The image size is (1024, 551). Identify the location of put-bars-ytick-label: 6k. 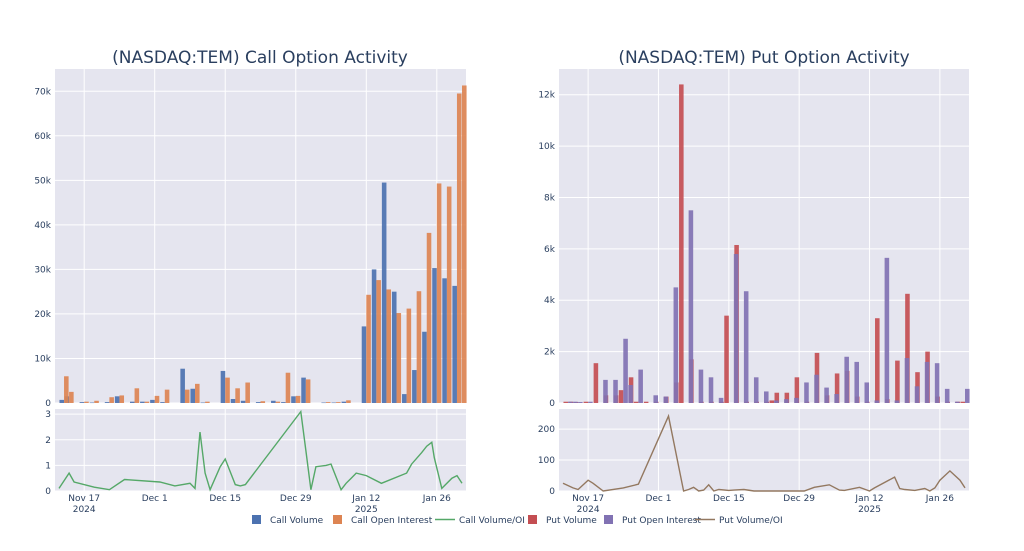
(550, 250).